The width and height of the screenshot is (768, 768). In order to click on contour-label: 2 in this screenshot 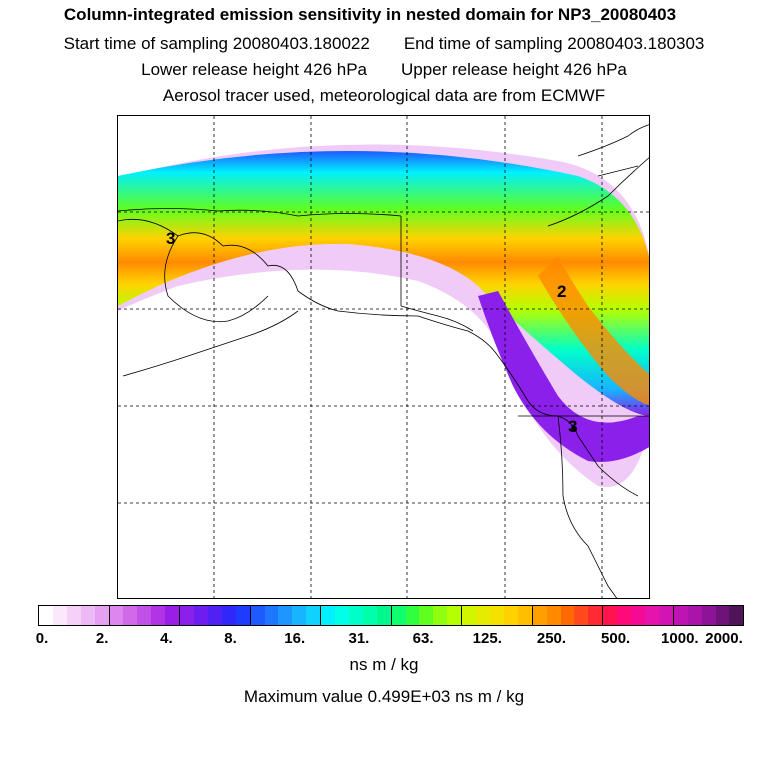, I will do `click(562, 291)`.